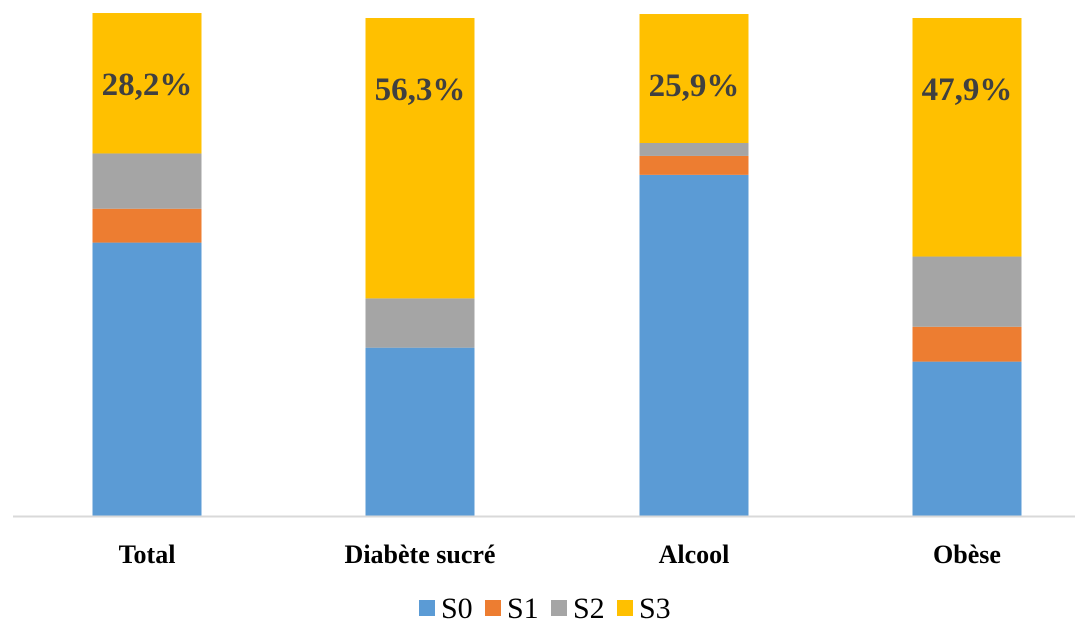 Image resolution: width=1088 pixels, height=628 pixels. Describe the element at coordinates (967, 291) in the screenshot. I see `bar-obese-s2` at that location.